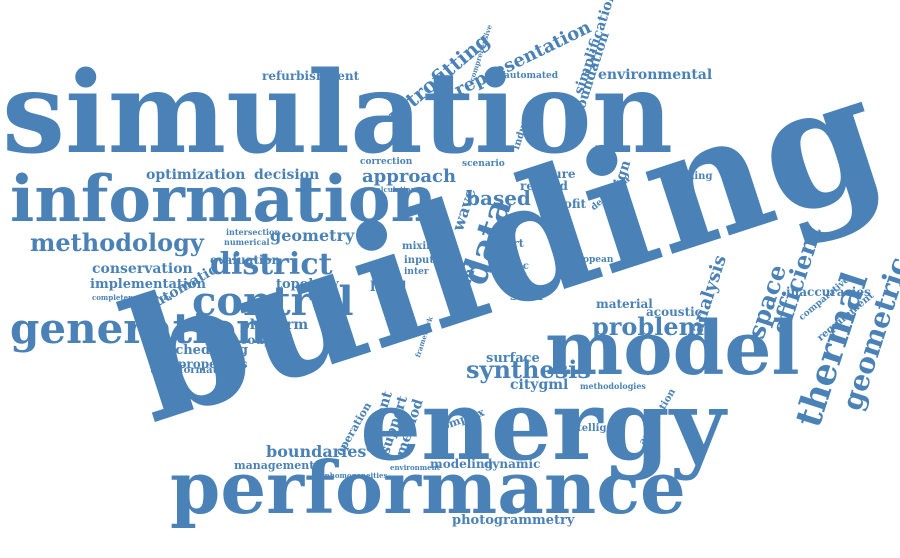 This screenshot has width=900, height=558. What do you see at coordinates (500, 232) in the screenshot?
I see `word-error: error` at bounding box center [500, 232].